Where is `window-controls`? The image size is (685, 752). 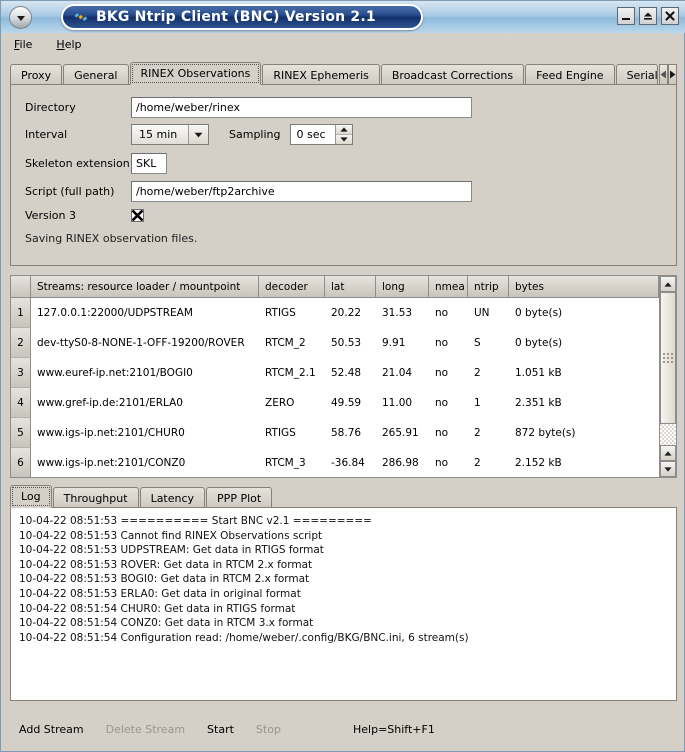 window-controls is located at coordinates (648, 16).